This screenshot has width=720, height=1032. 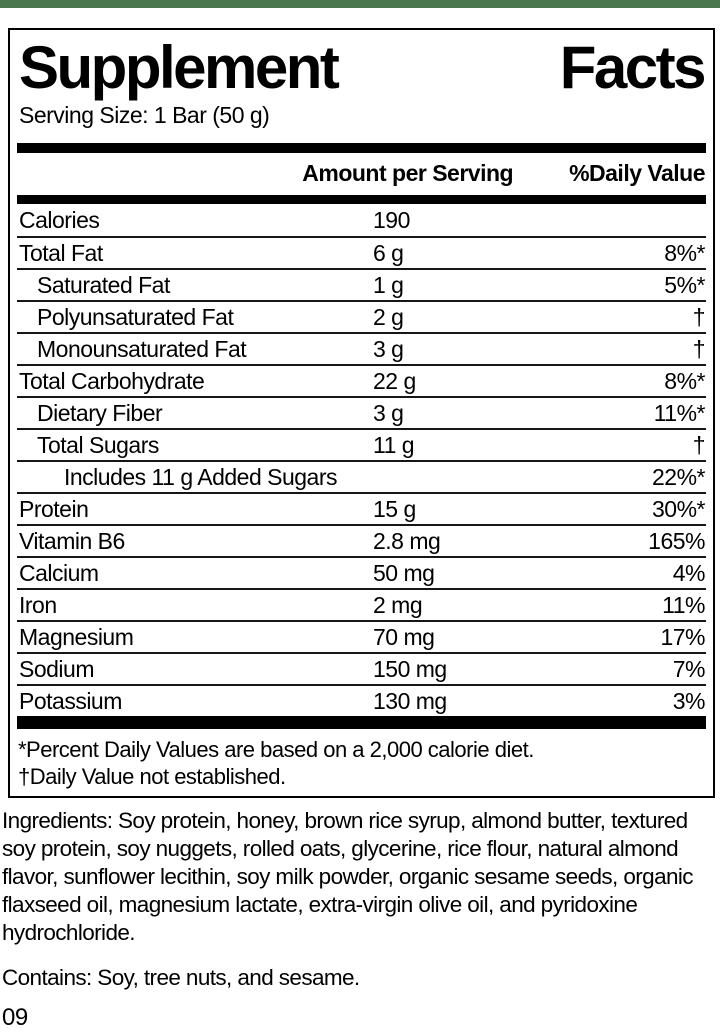 What do you see at coordinates (361, 148) in the screenshot?
I see `separator-bar-top` at bounding box center [361, 148].